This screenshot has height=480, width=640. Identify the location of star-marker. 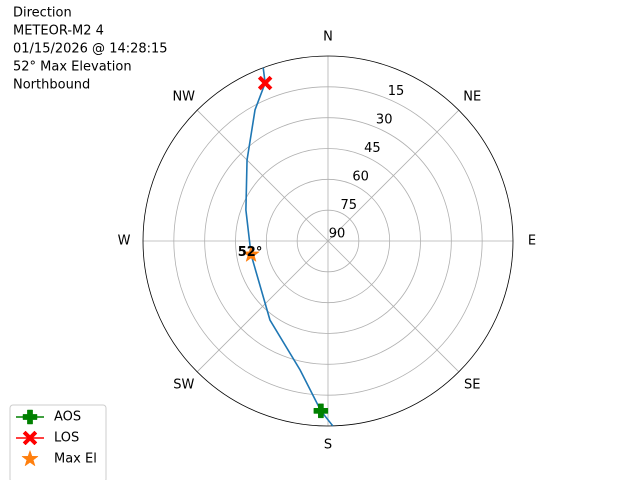
(251, 254).